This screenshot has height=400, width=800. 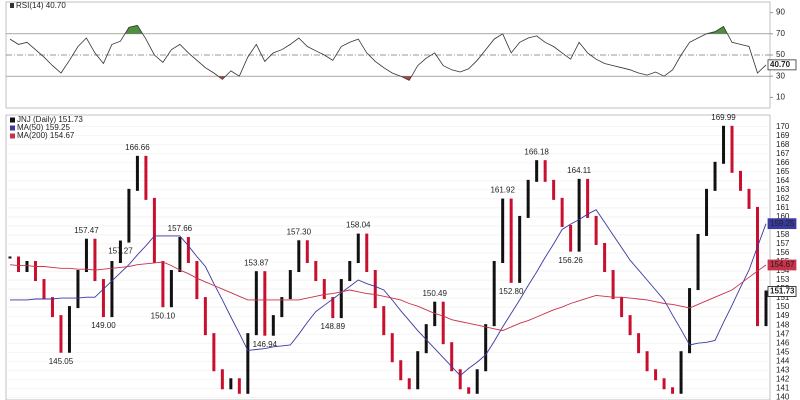 I want to click on last-value-label: 151.73, so click(x=782, y=291).